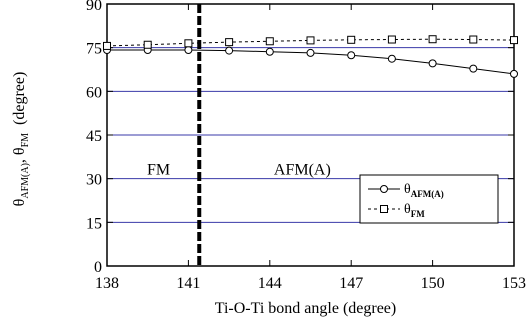 This screenshot has width=528, height=325. I want to click on y-tick-label: 45, so click(94, 136).